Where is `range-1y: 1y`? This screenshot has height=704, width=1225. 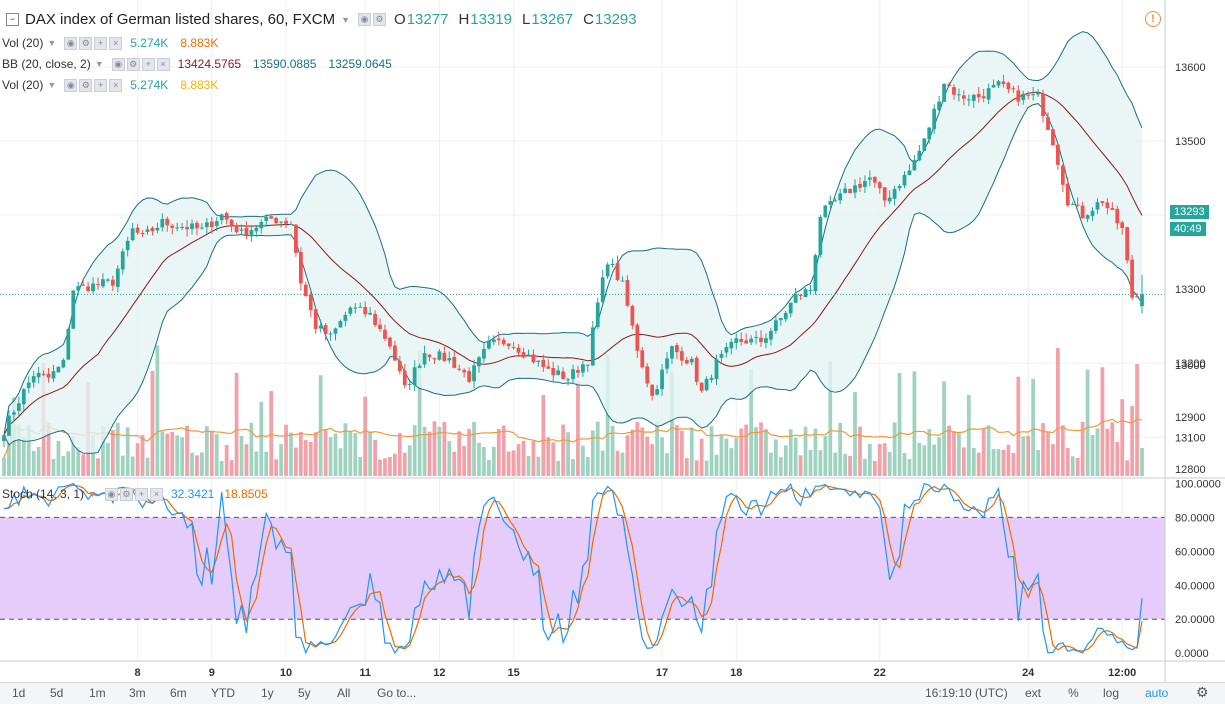
range-1y: 1y is located at coordinates (267, 693).